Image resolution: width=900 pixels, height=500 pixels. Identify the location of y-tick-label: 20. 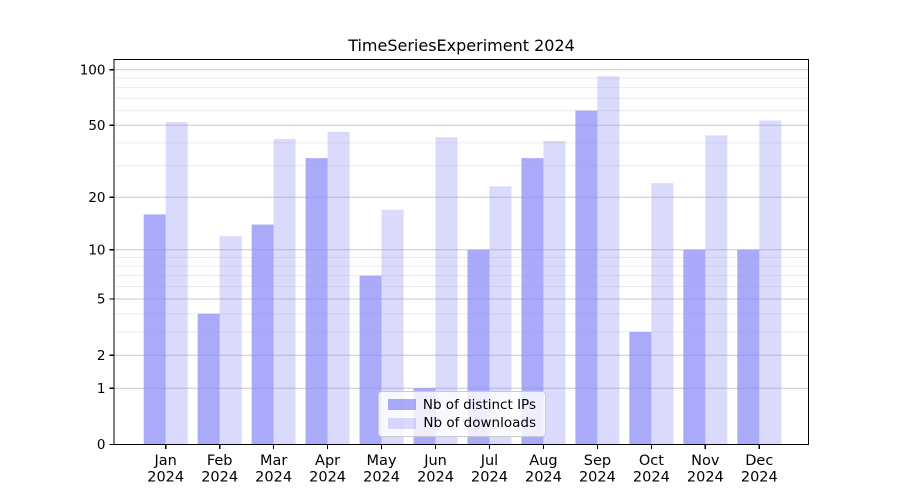
(96, 198).